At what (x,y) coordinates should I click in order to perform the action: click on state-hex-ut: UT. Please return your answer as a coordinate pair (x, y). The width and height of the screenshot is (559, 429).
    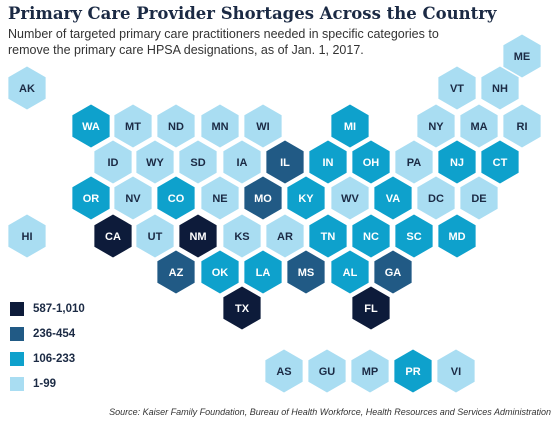
    Looking at the image, I should click on (155, 236).